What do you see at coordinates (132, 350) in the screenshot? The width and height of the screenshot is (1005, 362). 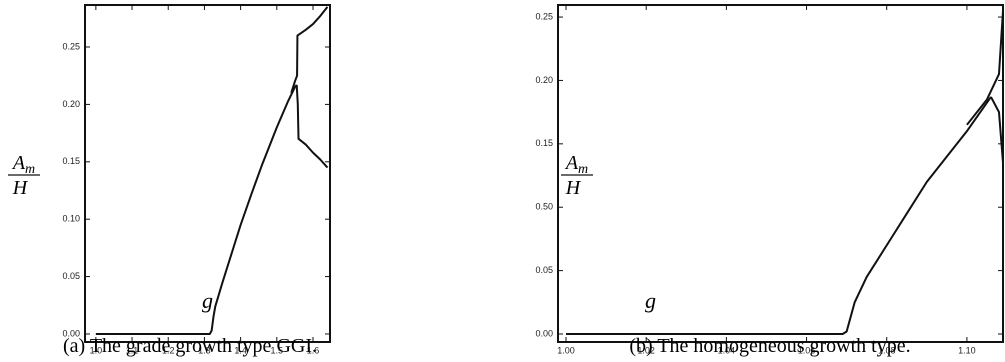 I see `x-tick-label: 1.1` at bounding box center [132, 350].